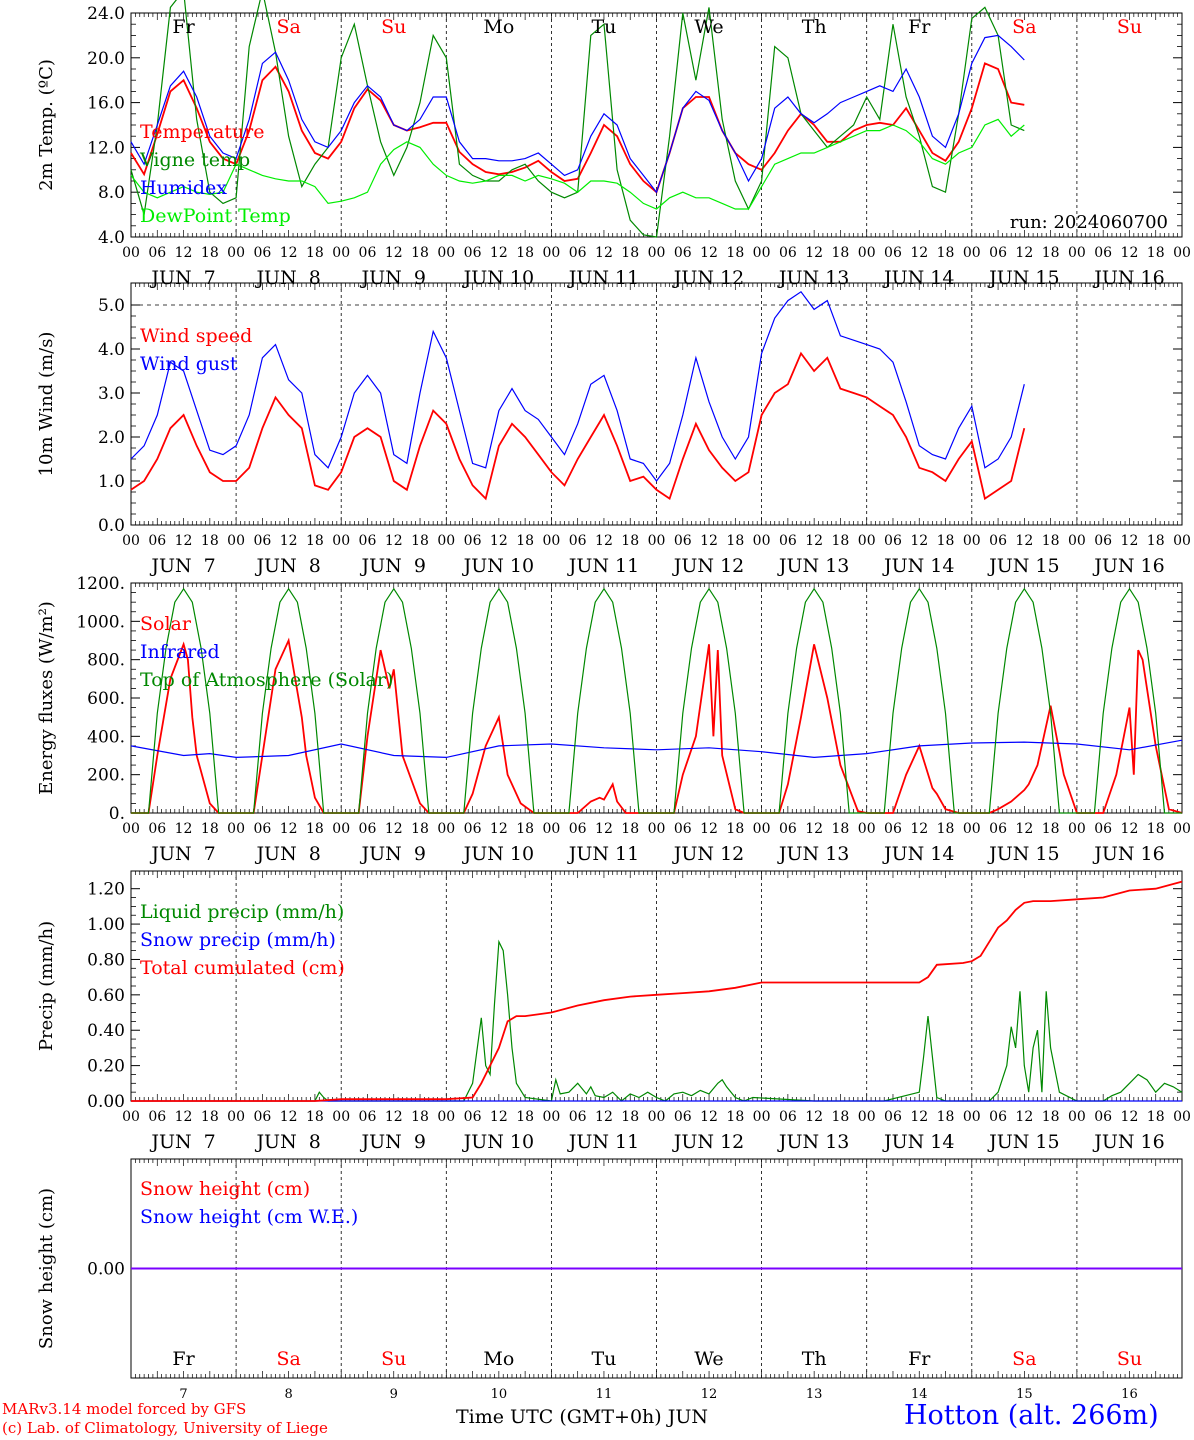 The image size is (1194, 1440). Describe the element at coordinates (106, 996) in the screenshot. I see `y-tick-label: 0.60` at that location.